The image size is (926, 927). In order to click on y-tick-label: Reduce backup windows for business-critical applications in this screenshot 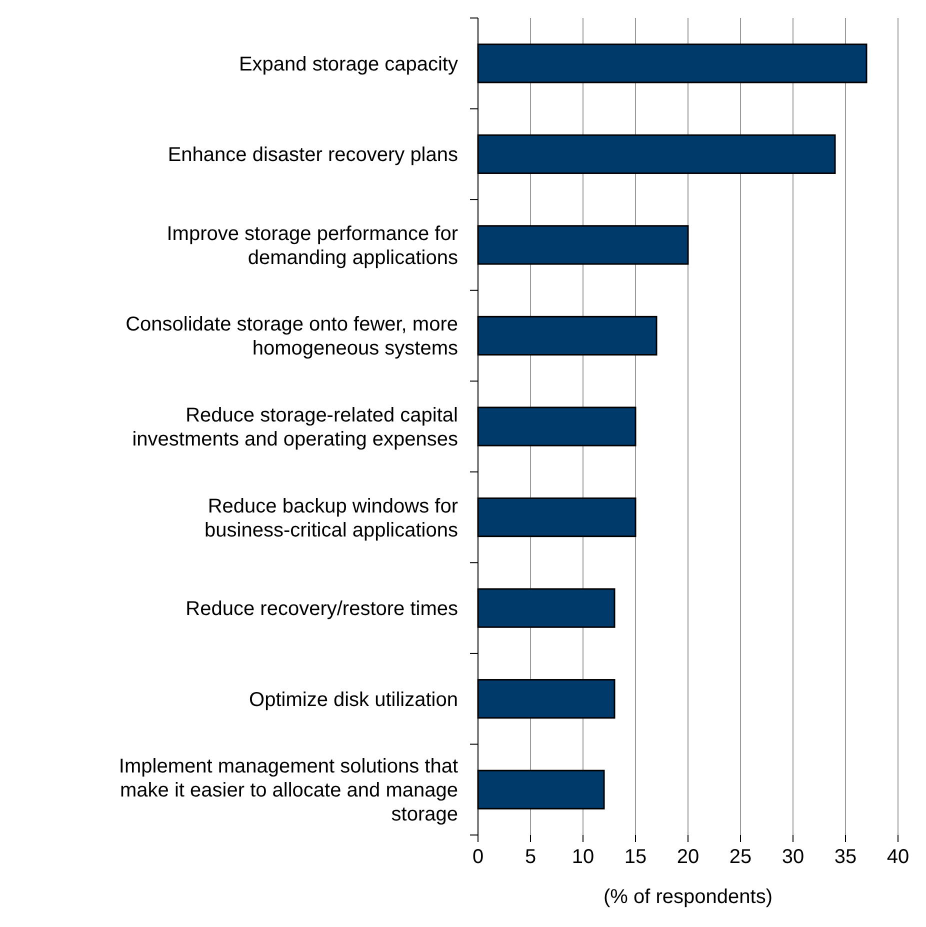, I will do `click(331, 518)`.